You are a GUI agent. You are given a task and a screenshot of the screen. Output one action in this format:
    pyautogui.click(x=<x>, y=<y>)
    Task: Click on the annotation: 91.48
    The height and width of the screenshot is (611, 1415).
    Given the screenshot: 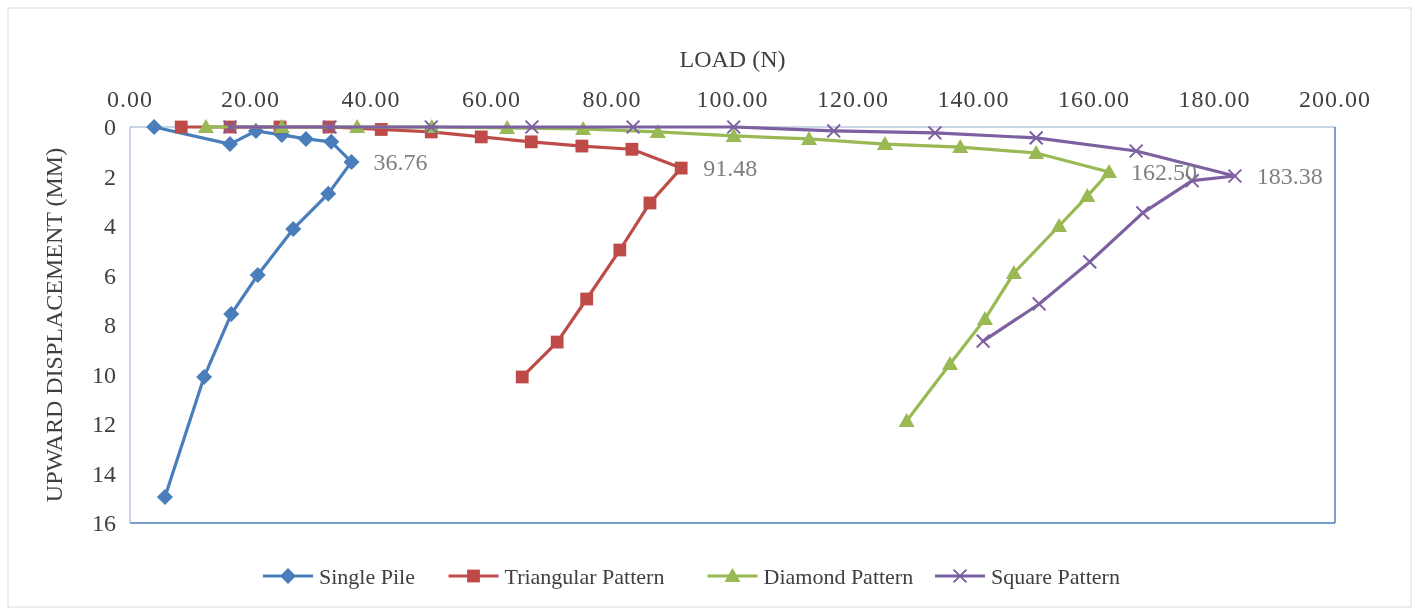 What is the action you would take?
    pyautogui.click(x=730, y=168)
    